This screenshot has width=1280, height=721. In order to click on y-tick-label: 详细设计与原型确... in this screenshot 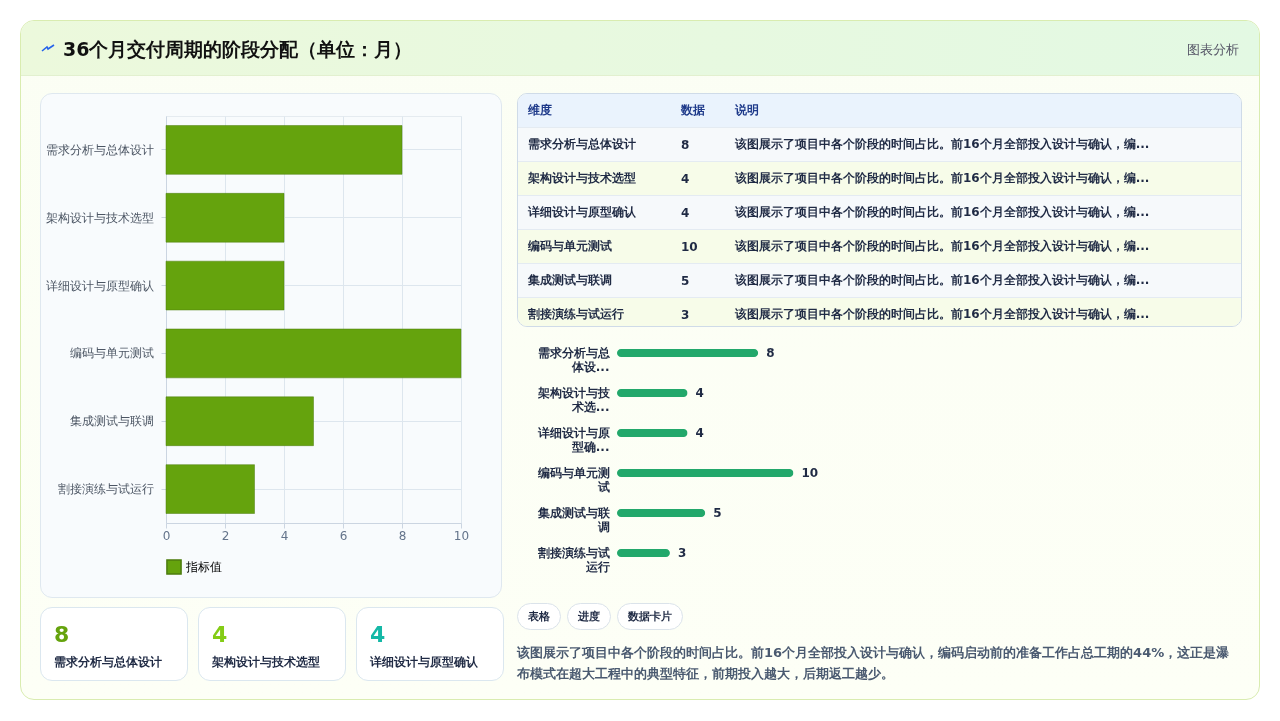, I will do `click(573, 440)`.